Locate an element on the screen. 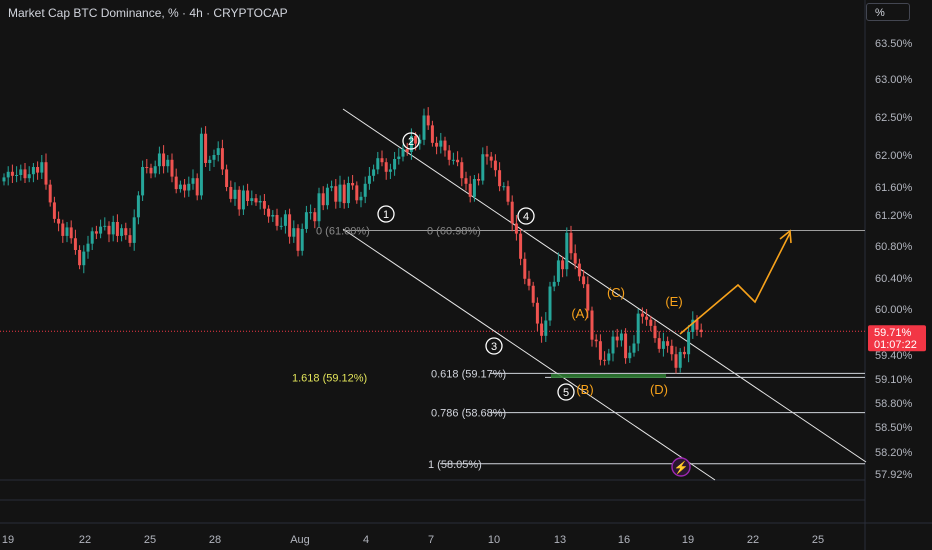 The height and width of the screenshot is (550, 932). wave-label: 5 is located at coordinates (566, 392).